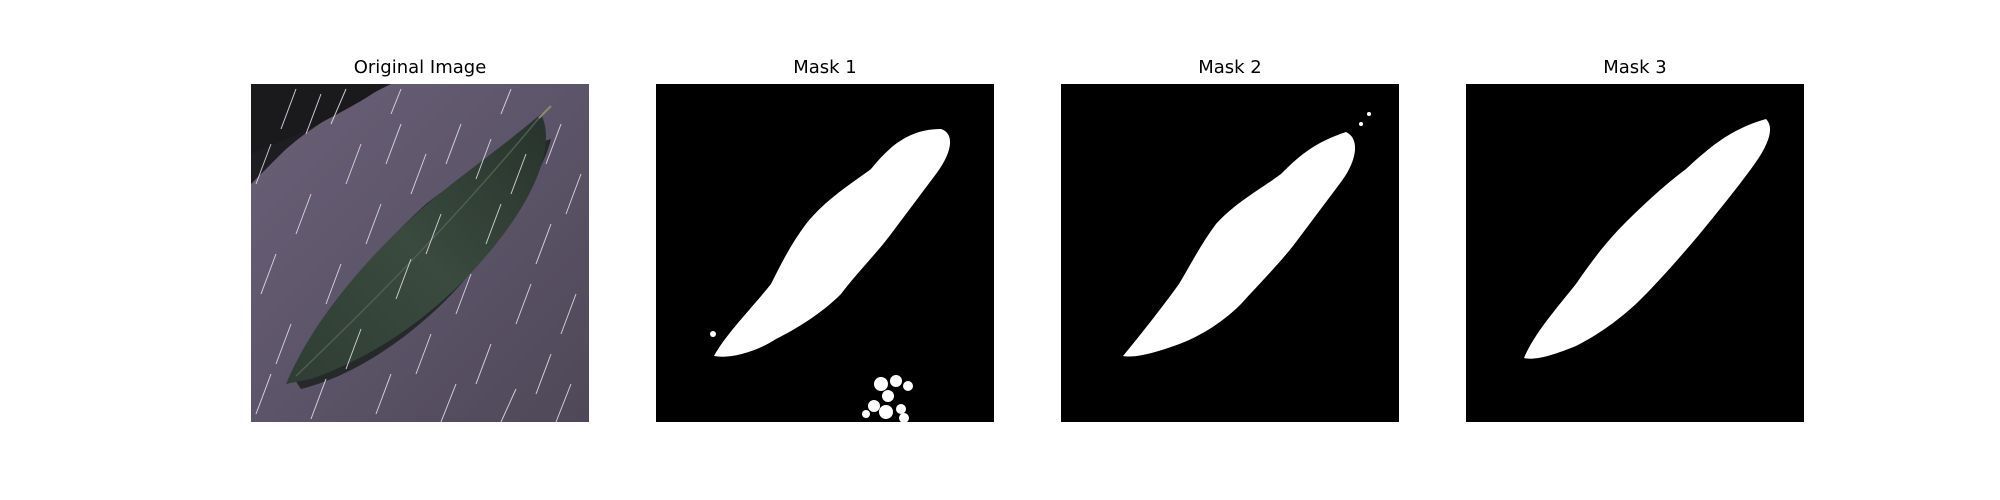 The height and width of the screenshot is (500, 2000). What do you see at coordinates (1647, 239) in the screenshot?
I see `mask-3-leaf-region` at bounding box center [1647, 239].